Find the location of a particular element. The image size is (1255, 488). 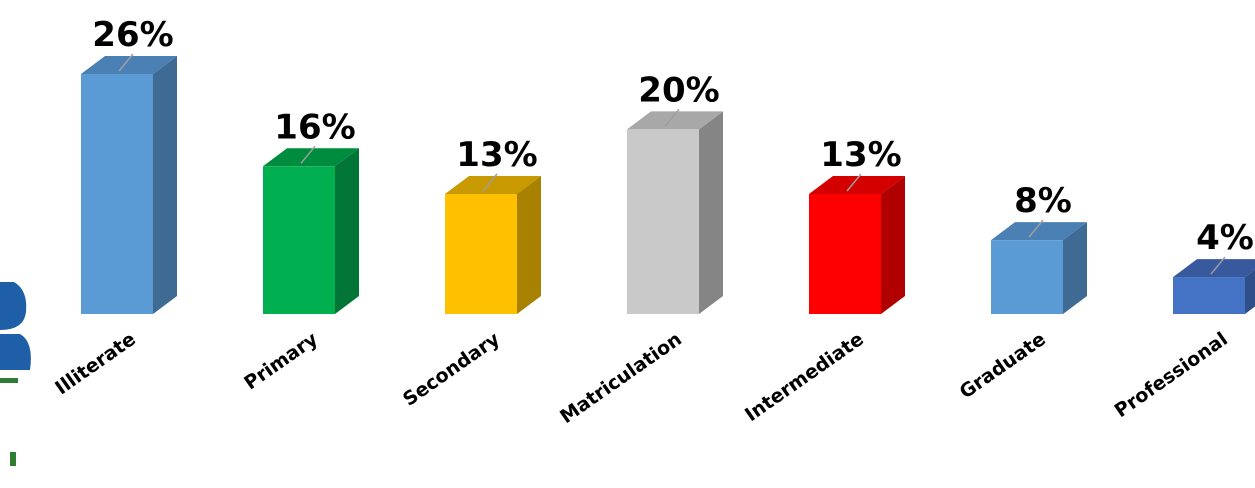

category-label: Graduate is located at coordinates (1003, 365).